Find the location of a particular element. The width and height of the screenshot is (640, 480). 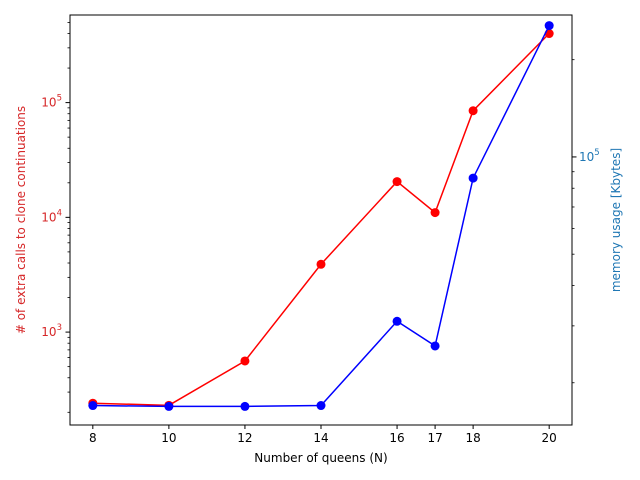

x-tick-label: 16 is located at coordinates (396, 438).